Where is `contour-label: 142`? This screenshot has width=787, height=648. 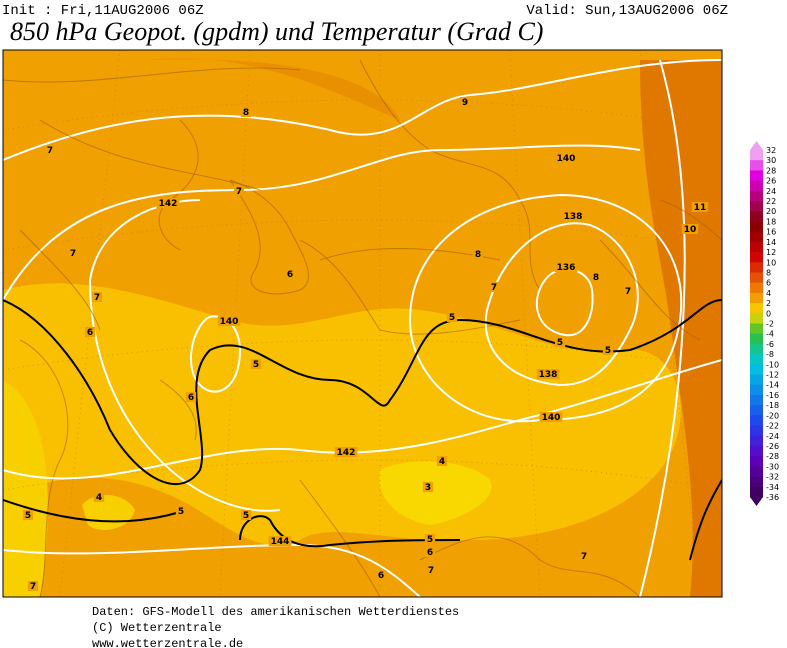 contour-label: 142 is located at coordinates (346, 453).